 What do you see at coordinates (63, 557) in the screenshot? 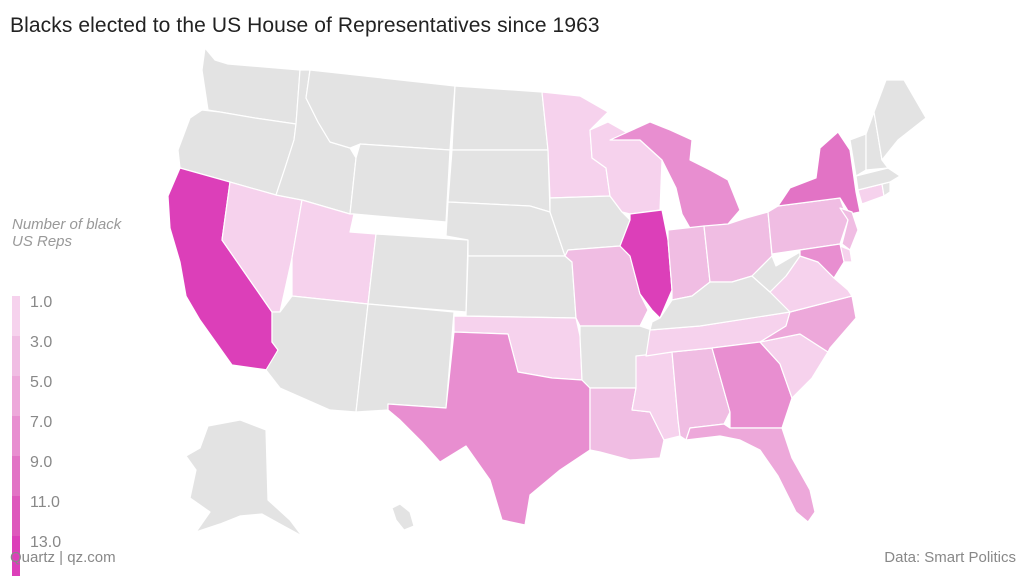
I see `source-credit: Quartz | qz.com` at bounding box center [63, 557].